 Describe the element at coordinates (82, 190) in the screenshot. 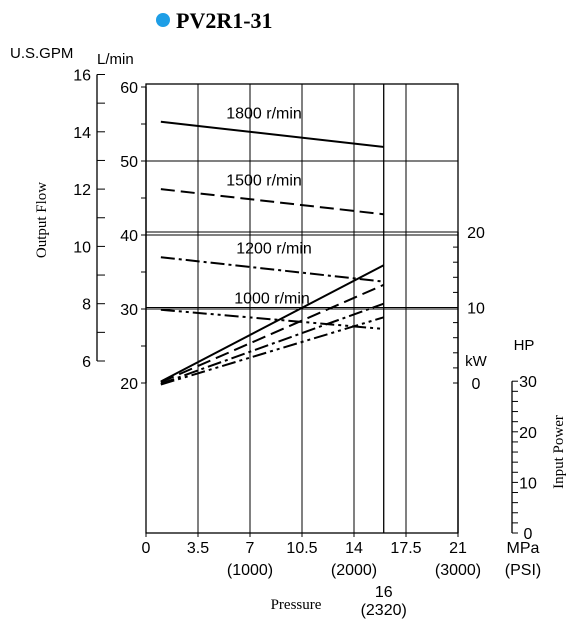

I see `gpm-tick-label: 12` at that location.